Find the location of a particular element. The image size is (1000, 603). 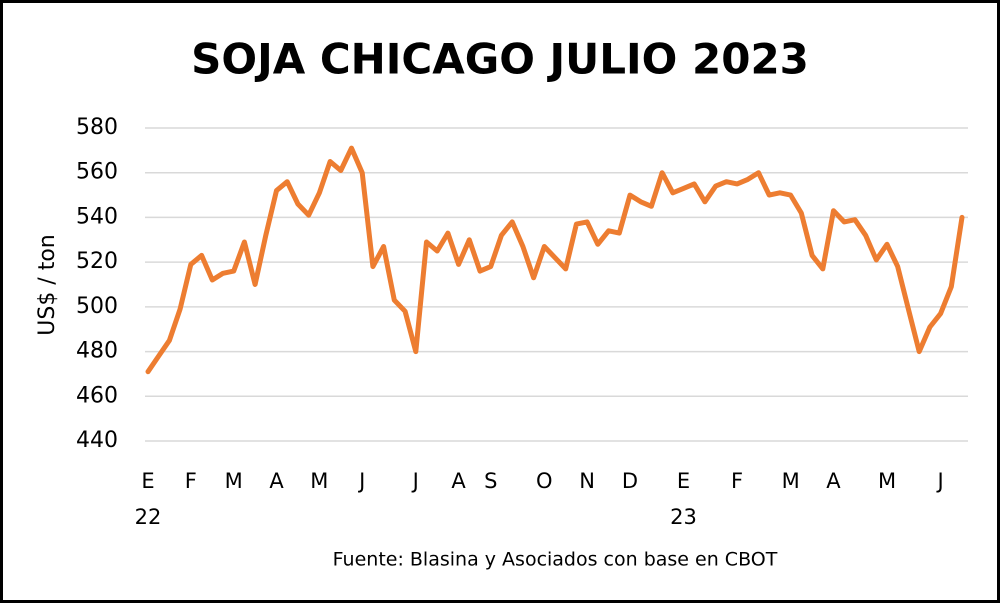

x-tick-label: O is located at coordinates (544, 481).